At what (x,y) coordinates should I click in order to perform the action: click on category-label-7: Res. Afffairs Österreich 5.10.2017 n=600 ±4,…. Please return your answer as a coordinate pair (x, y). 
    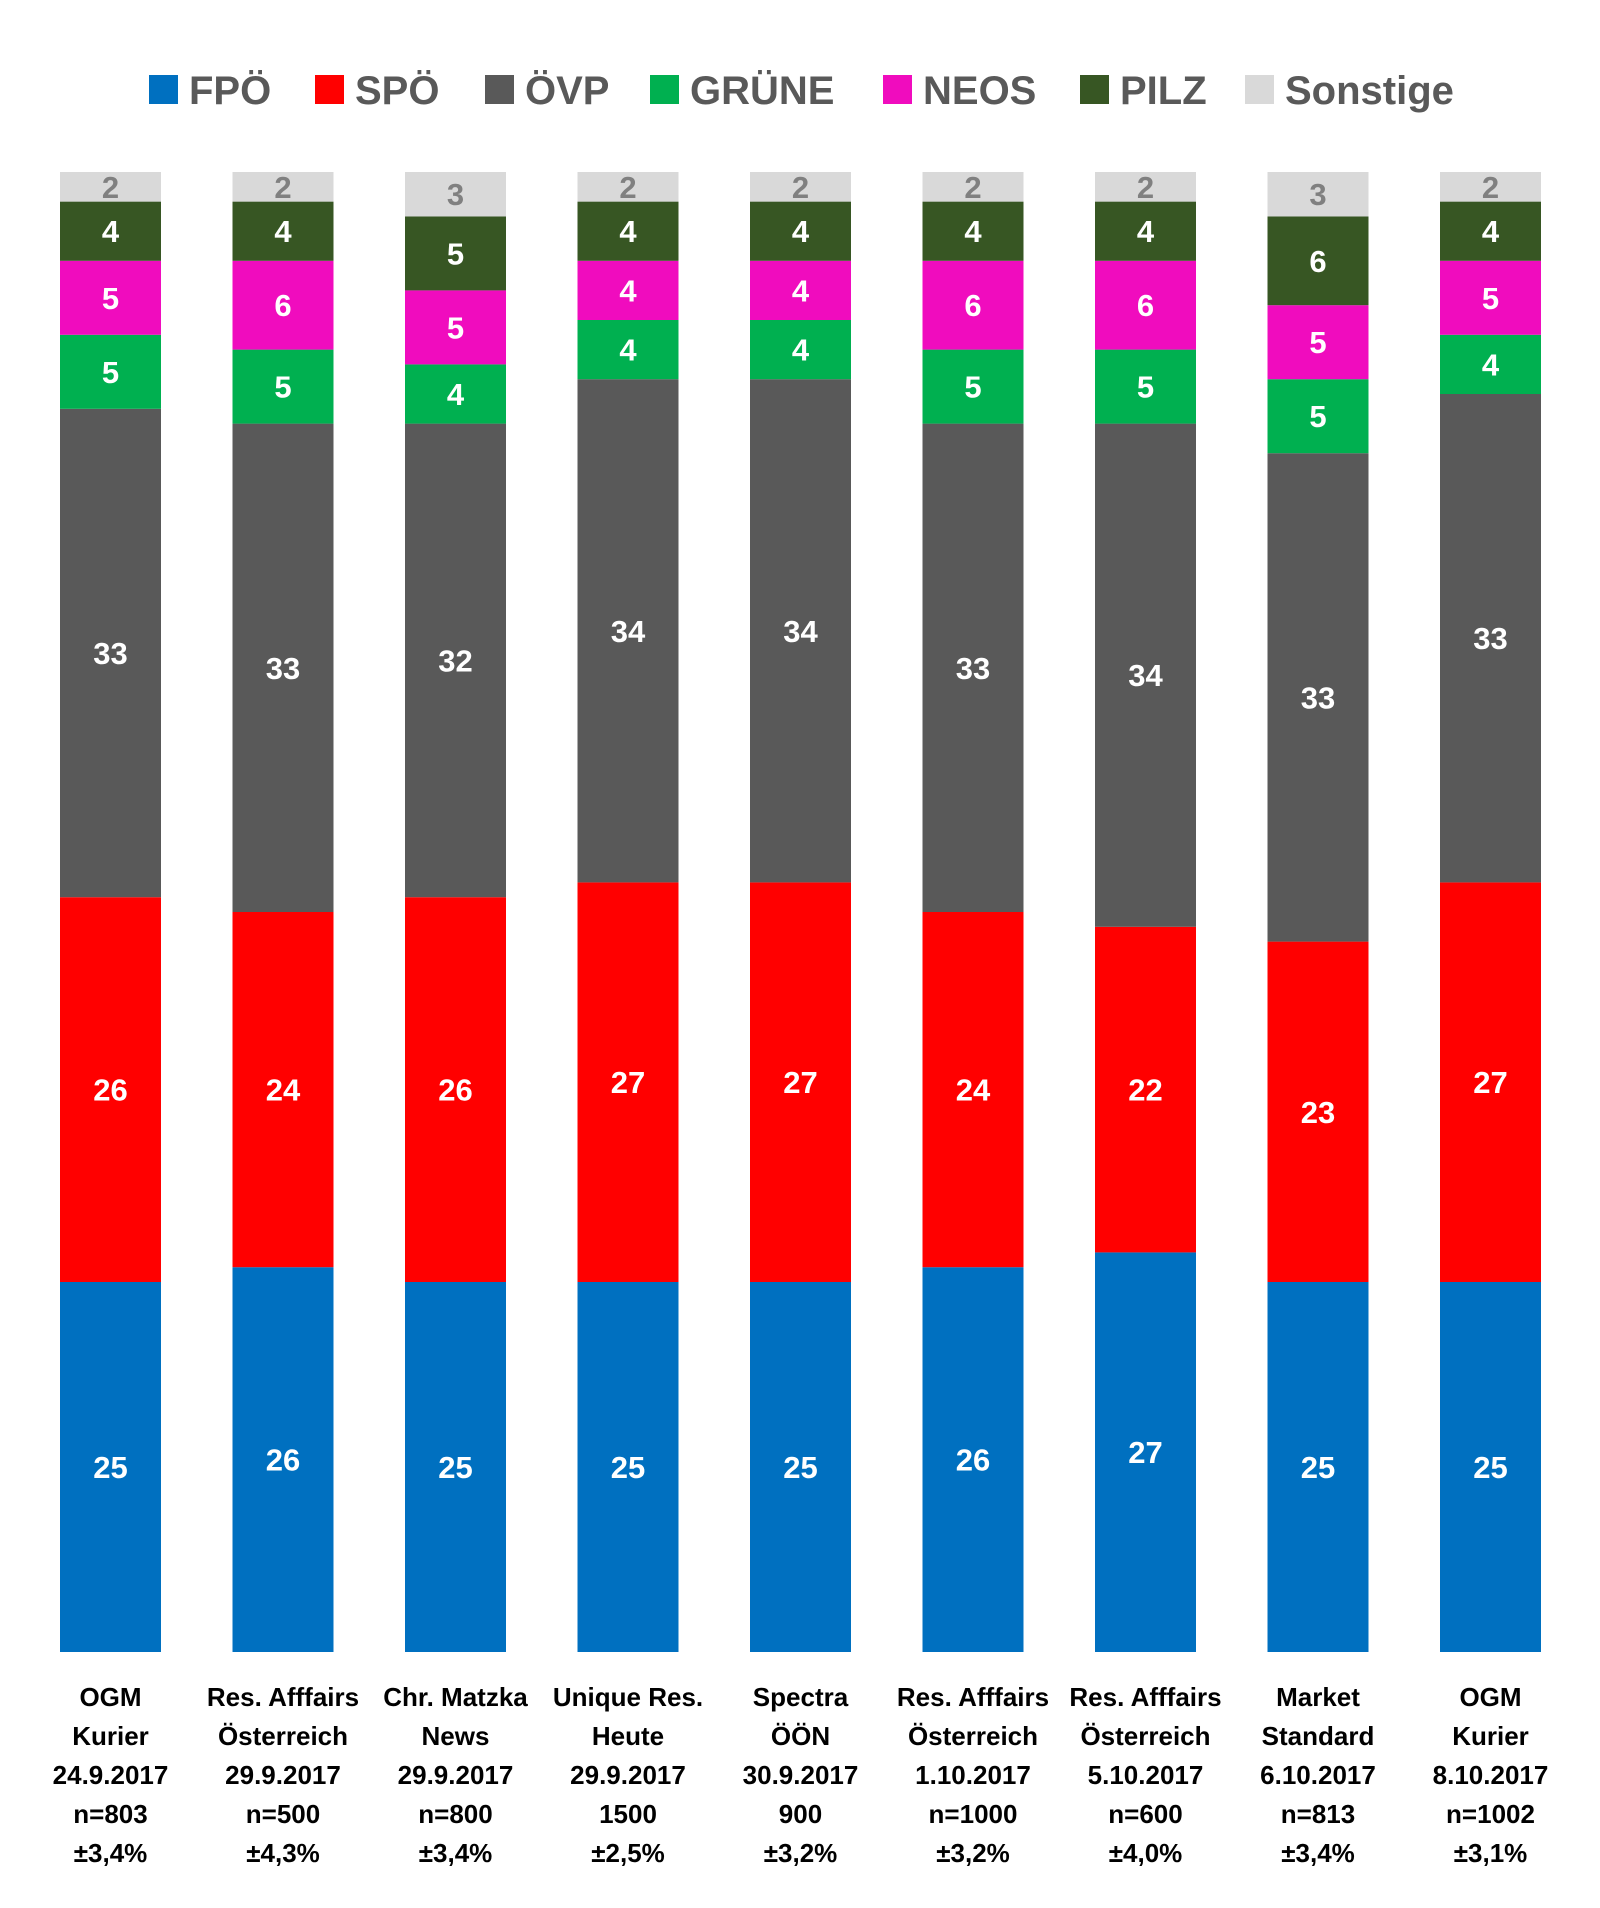
    Looking at the image, I should click on (1145, 1775).